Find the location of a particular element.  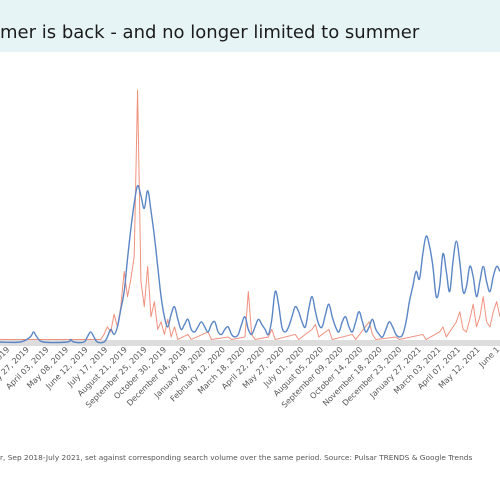

x-tick-label: June 1 is located at coordinates (488, 357).